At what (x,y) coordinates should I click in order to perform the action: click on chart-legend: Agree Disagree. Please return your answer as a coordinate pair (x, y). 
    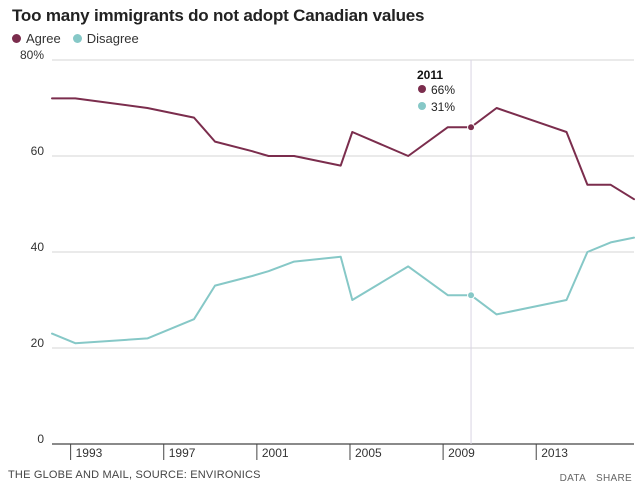
    Looking at the image, I should click on (75, 38).